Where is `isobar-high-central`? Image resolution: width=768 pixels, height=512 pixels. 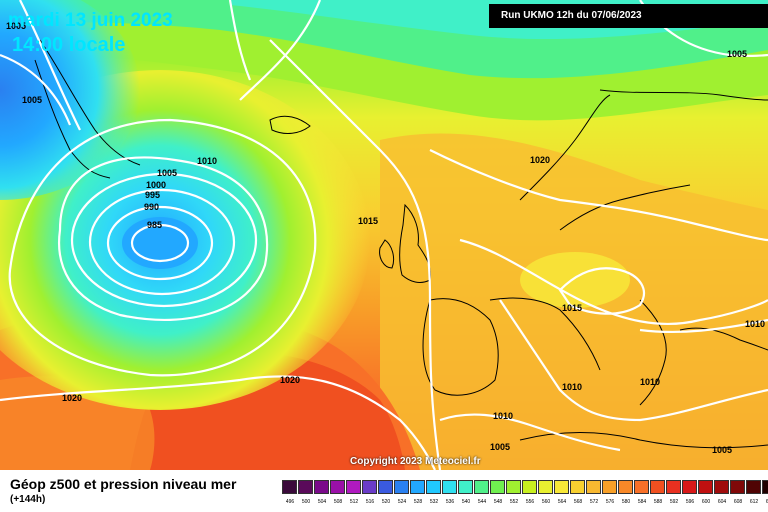
isobar-high-central is located at coordinates (601, 291).